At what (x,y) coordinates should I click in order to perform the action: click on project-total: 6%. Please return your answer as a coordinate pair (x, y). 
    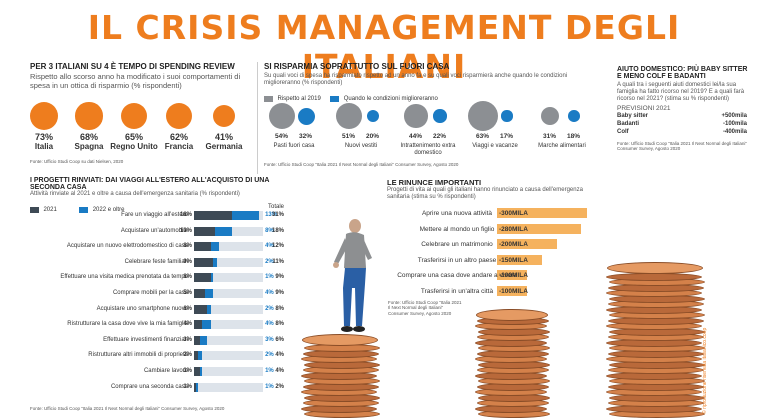
    Looking at the image, I should click on (279, 339).